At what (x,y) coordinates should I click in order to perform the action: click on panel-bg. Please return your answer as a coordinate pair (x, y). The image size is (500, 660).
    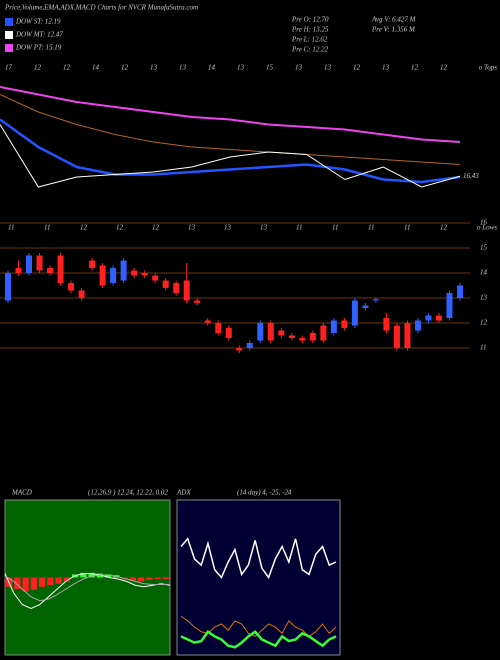
    Looking at the image, I should click on (258, 577).